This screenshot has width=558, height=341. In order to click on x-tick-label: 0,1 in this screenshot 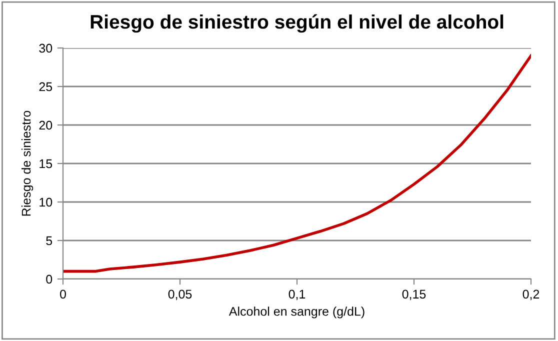, I will do `click(297, 295)`.